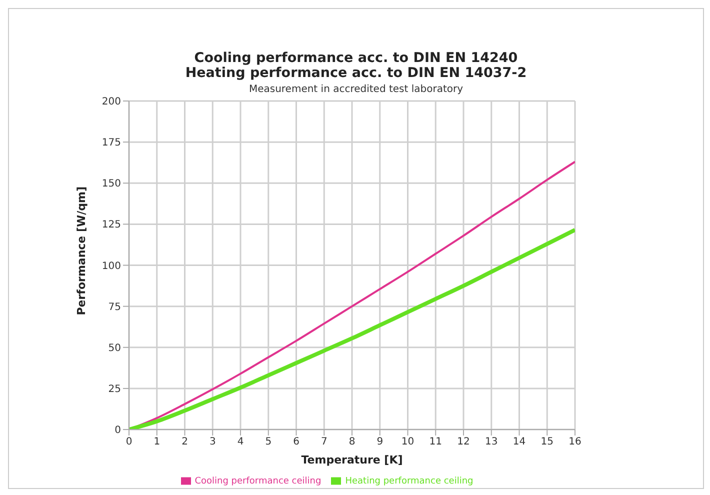 This screenshot has width=710, height=495. What do you see at coordinates (268, 442) in the screenshot?
I see `x-tick-label: 5` at bounding box center [268, 442].